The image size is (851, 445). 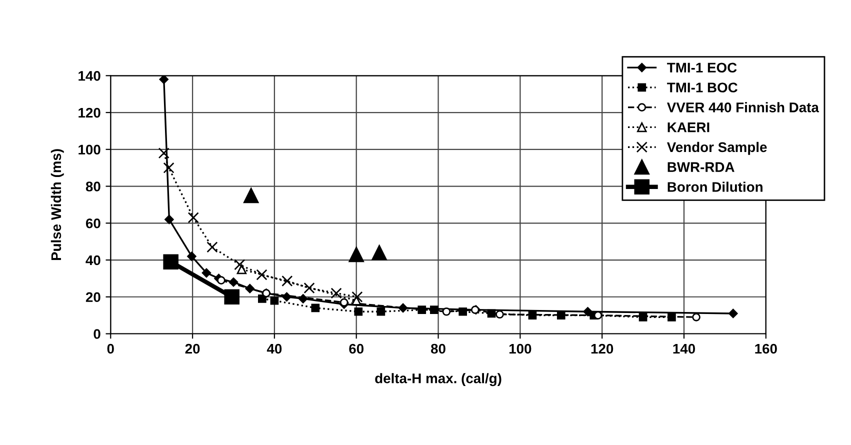 I want to click on x-tick-label: 100, so click(x=520, y=349).